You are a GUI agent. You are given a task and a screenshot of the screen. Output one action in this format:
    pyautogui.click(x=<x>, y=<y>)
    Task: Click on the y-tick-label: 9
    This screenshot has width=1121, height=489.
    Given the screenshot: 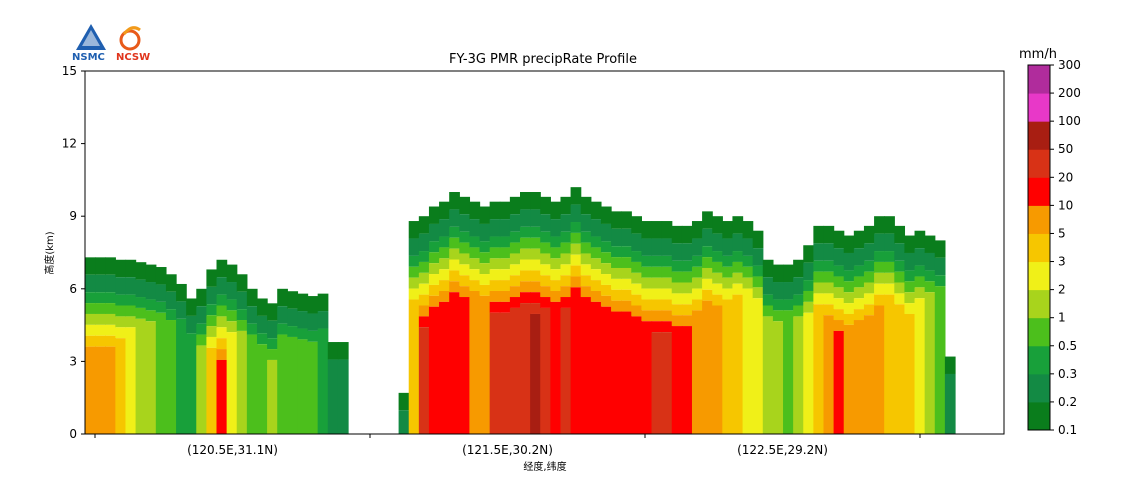 What is the action you would take?
    pyautogui.click(x=73, y=216)
    